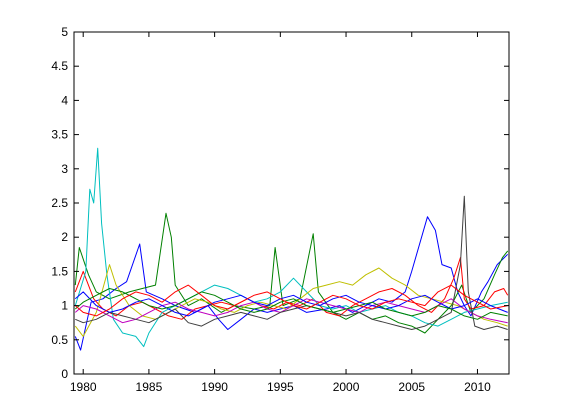  What do you see at coordinates (59, 340) in the screenshot?
I see `y-tick-label: 0.5` at bounding box center [59, 340].